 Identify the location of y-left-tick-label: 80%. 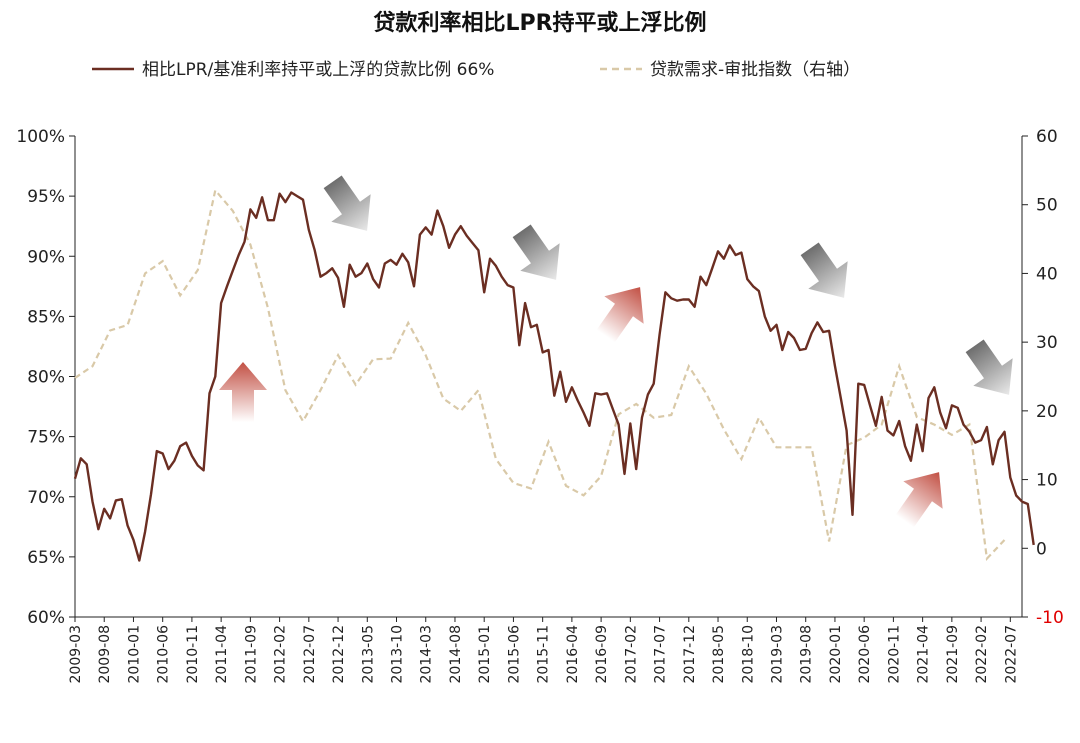
(46, 378).